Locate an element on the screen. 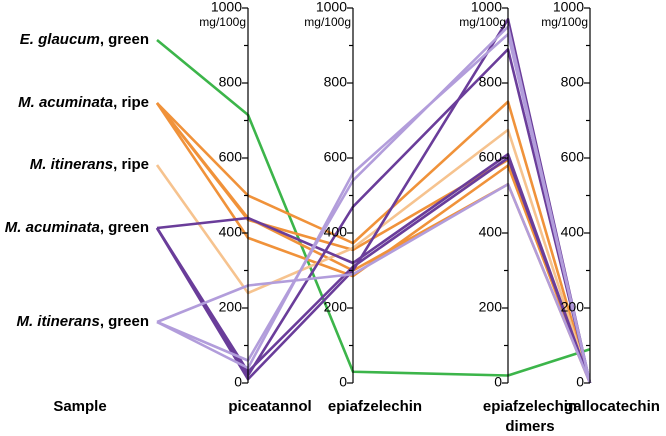 This screenshot has height=436, width=666. sample-label: M. acuminata, green is located at coordinates (77, 227).